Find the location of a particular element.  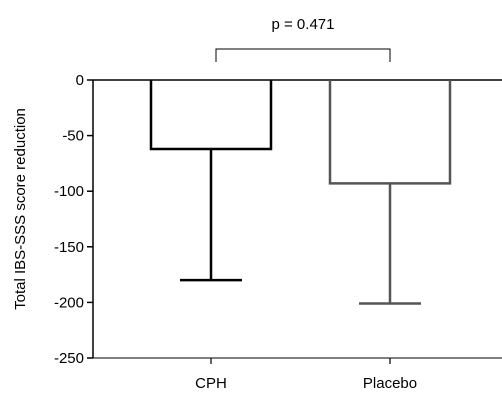

y-axis-title: Total IBS-SSS score reduction is located at coordinates (20, 209).